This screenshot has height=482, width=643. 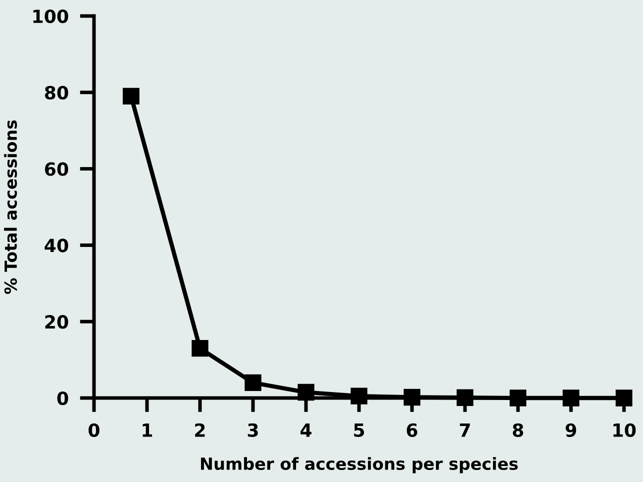 I want to click on y-tick-label: 0, so click(x=62, y=398).